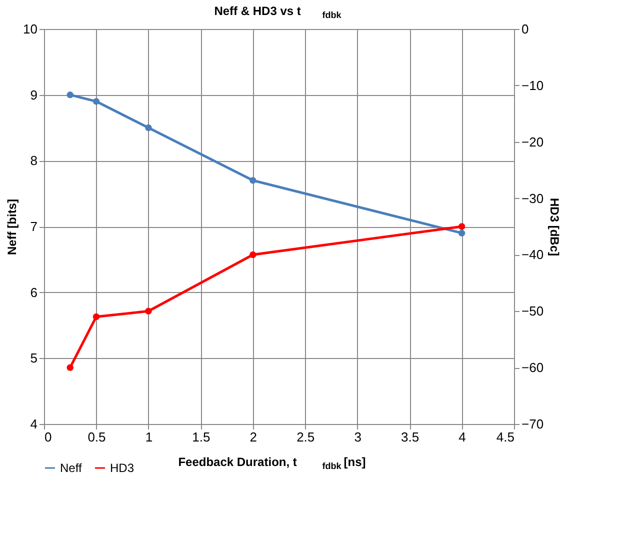 The height and width of the screenshot is (550, 618). Describe the element at coordinates (410, 437) in the screenshot. I see `x-tick-label: 3.5` at that location.